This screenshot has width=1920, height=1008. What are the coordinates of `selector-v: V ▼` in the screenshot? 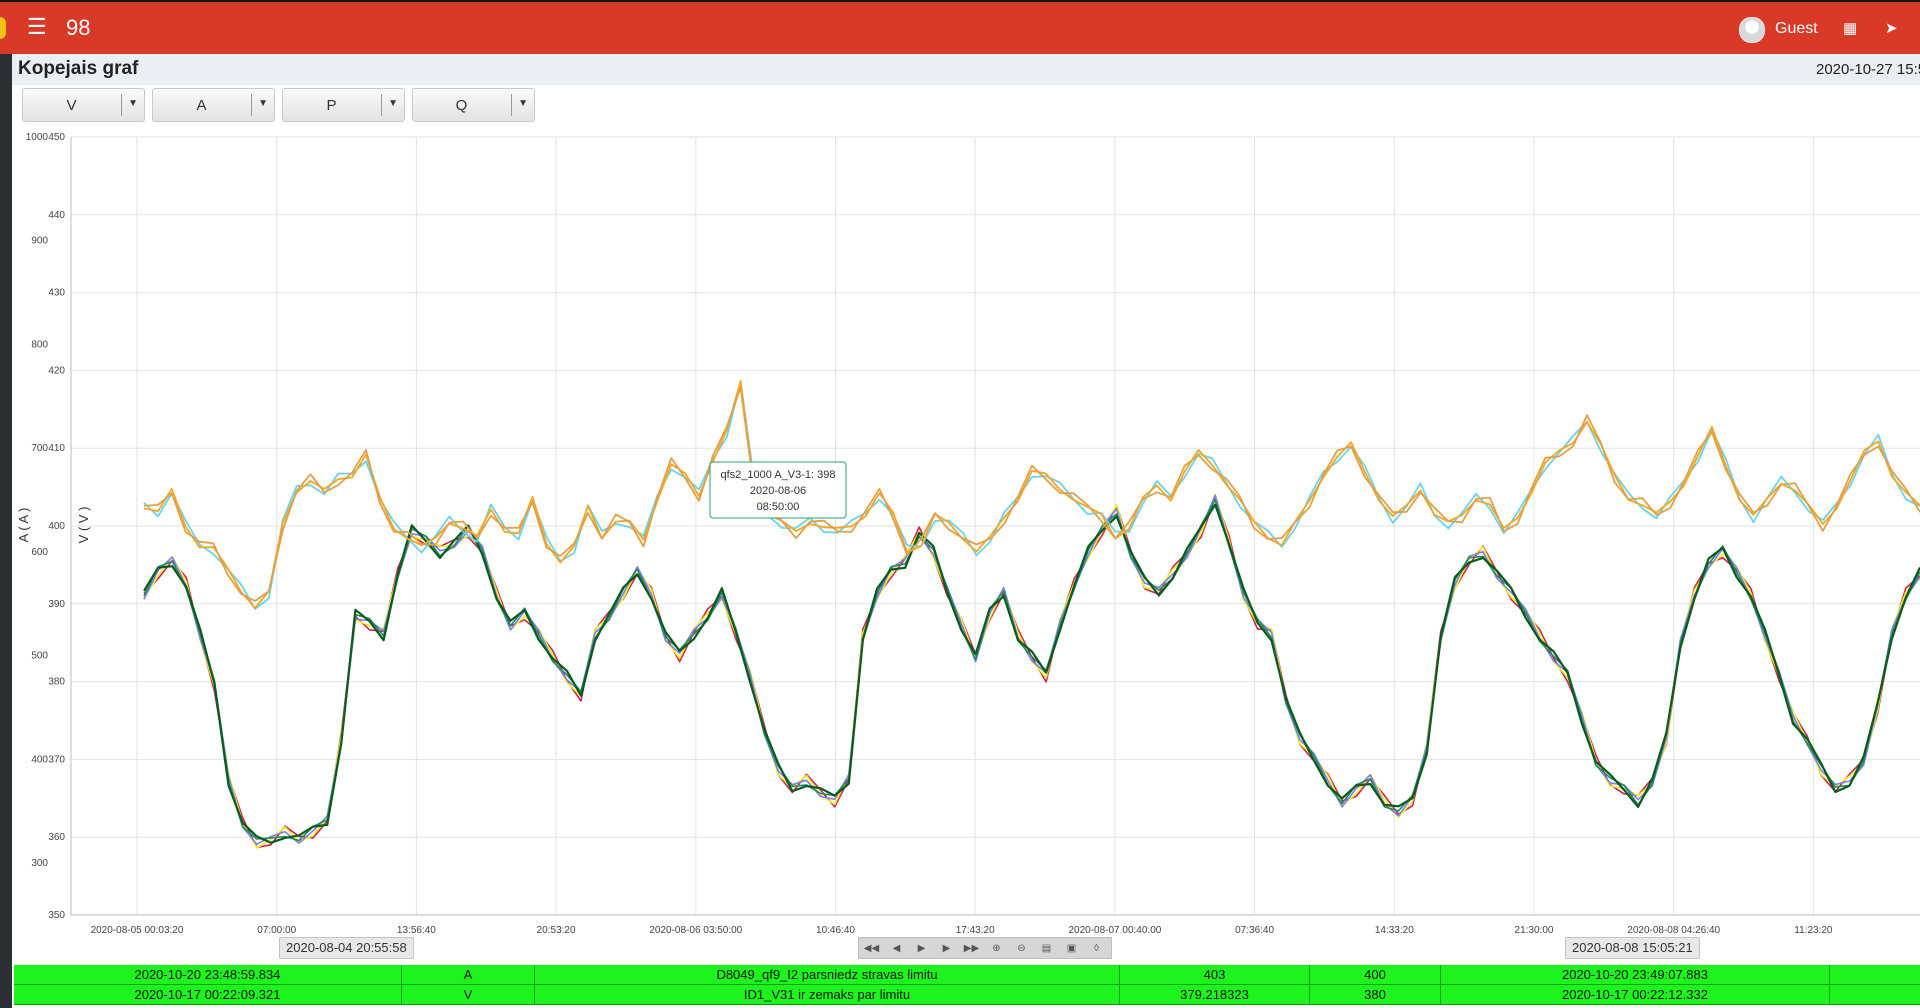 It's located at (83, 105).